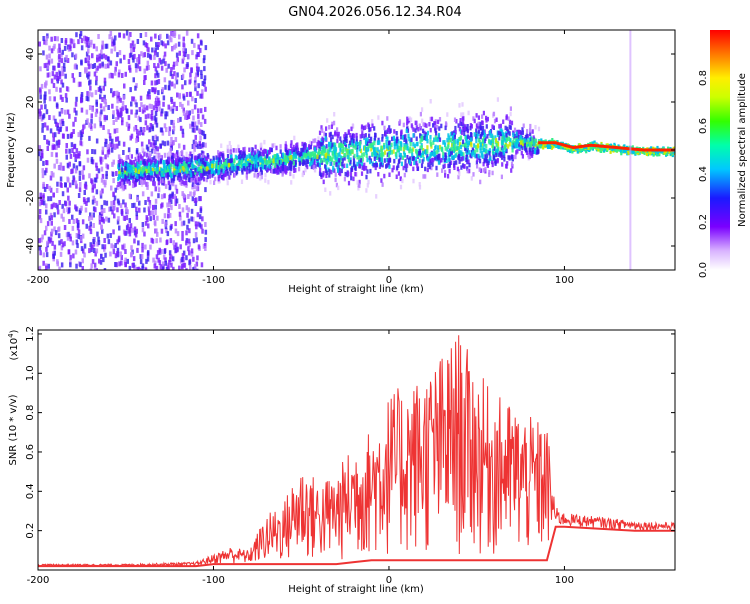 Image resolution: width=750 pixels, height=604 pixels. Describe the element at coordinates (703, 174) in the screenshot. I see `colorbar-tick-label: 0.4` at that location.